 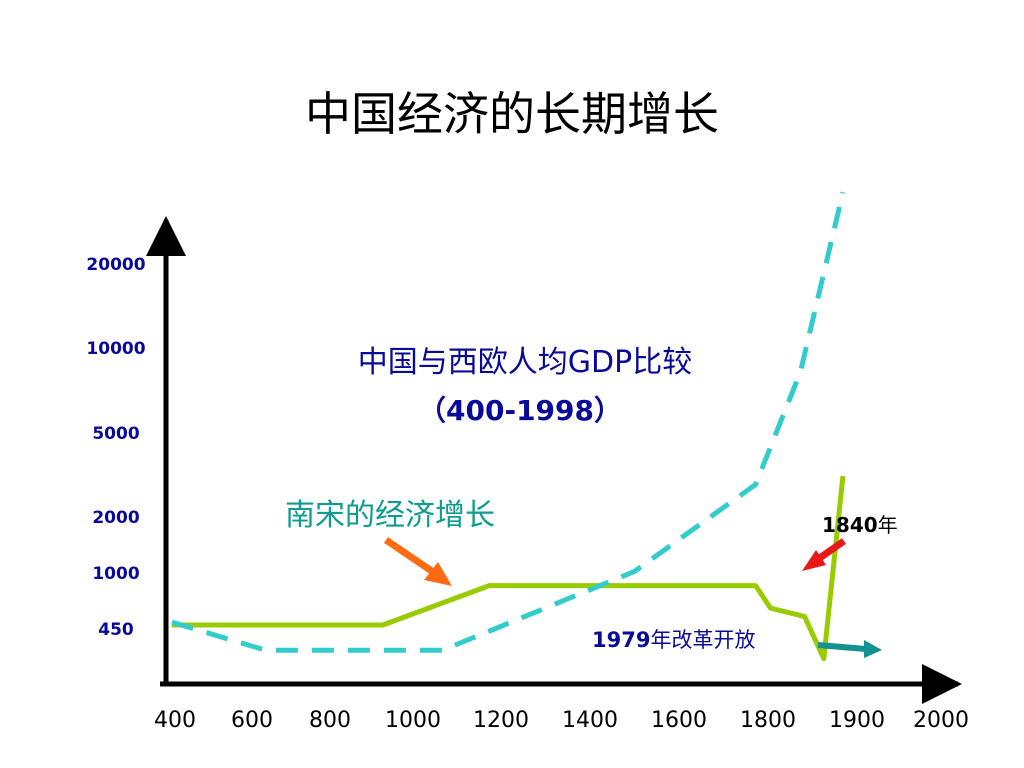 I want to click on chart-subtitle: （400-1998）, so click(x=520, y=410).